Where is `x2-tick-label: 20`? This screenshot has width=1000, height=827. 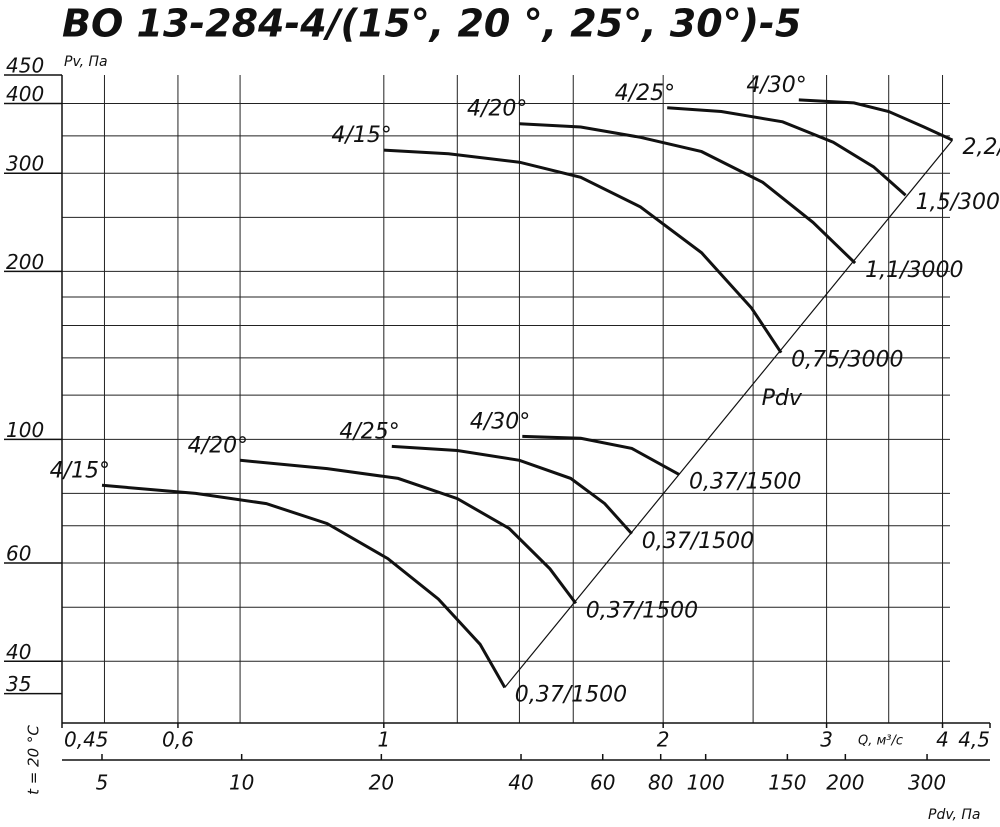 x2-tick-label: 20 is located at coordinates (381, 783).